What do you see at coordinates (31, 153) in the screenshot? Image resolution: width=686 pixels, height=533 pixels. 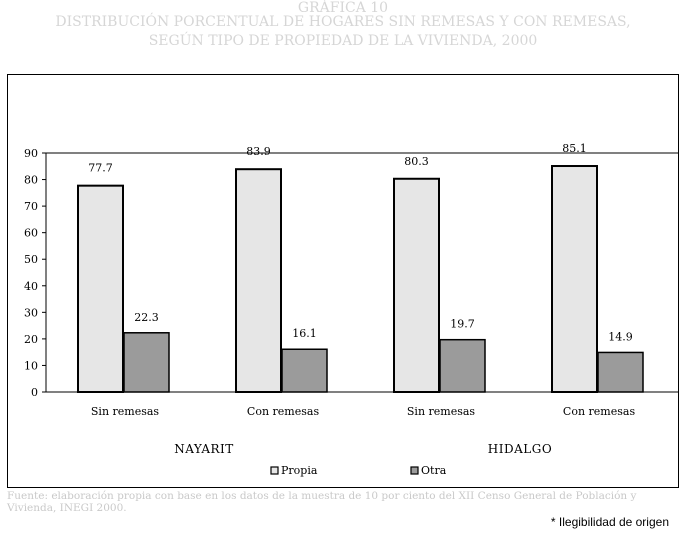 I see `y-tick-label: 90` at bounding box center [31, 153].